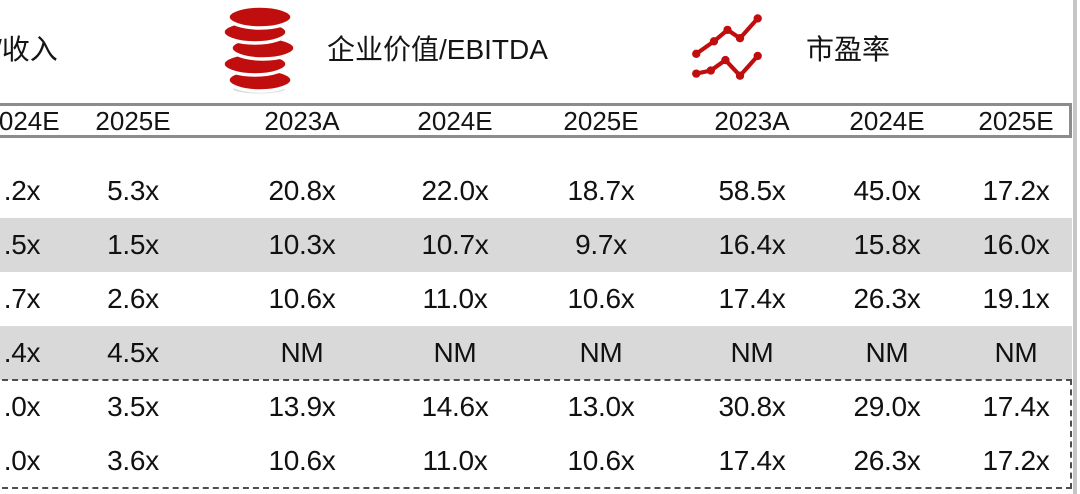 This screenshot has height=494, width=1080. I want to click on table-cell: .4x, so click(22, 352).